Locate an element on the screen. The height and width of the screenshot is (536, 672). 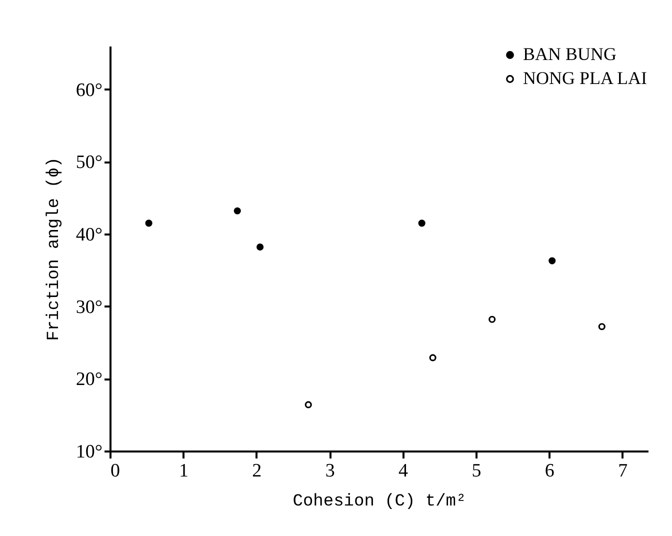
y-tick-label: 50° is located at coordinates (89, 163).